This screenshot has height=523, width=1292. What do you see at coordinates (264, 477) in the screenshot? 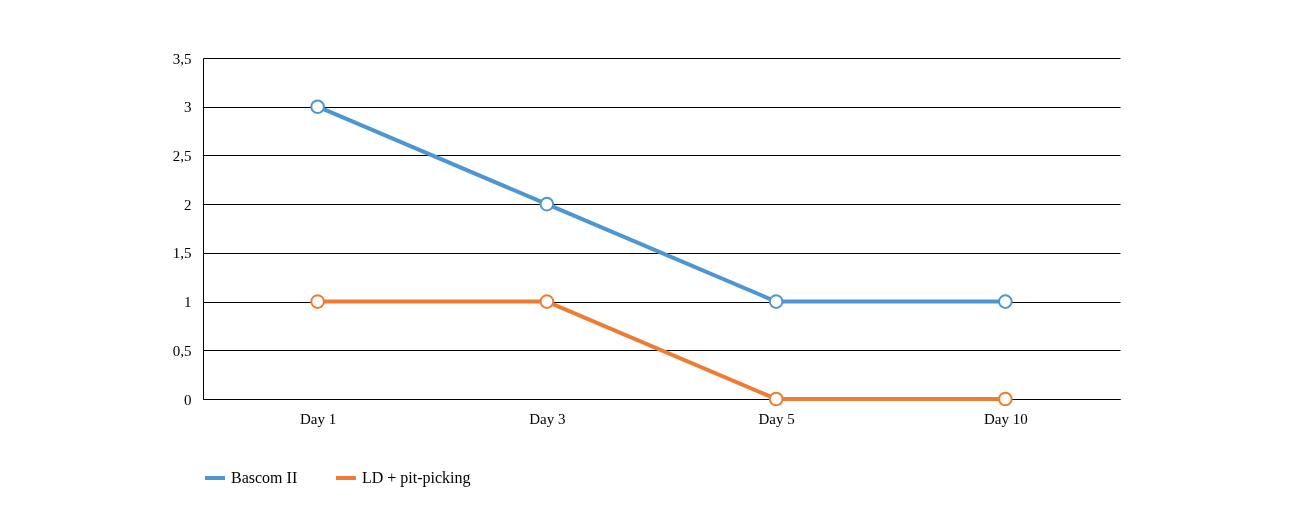
I see `legend-label: Bascom II` at bounding box center [264, 477].